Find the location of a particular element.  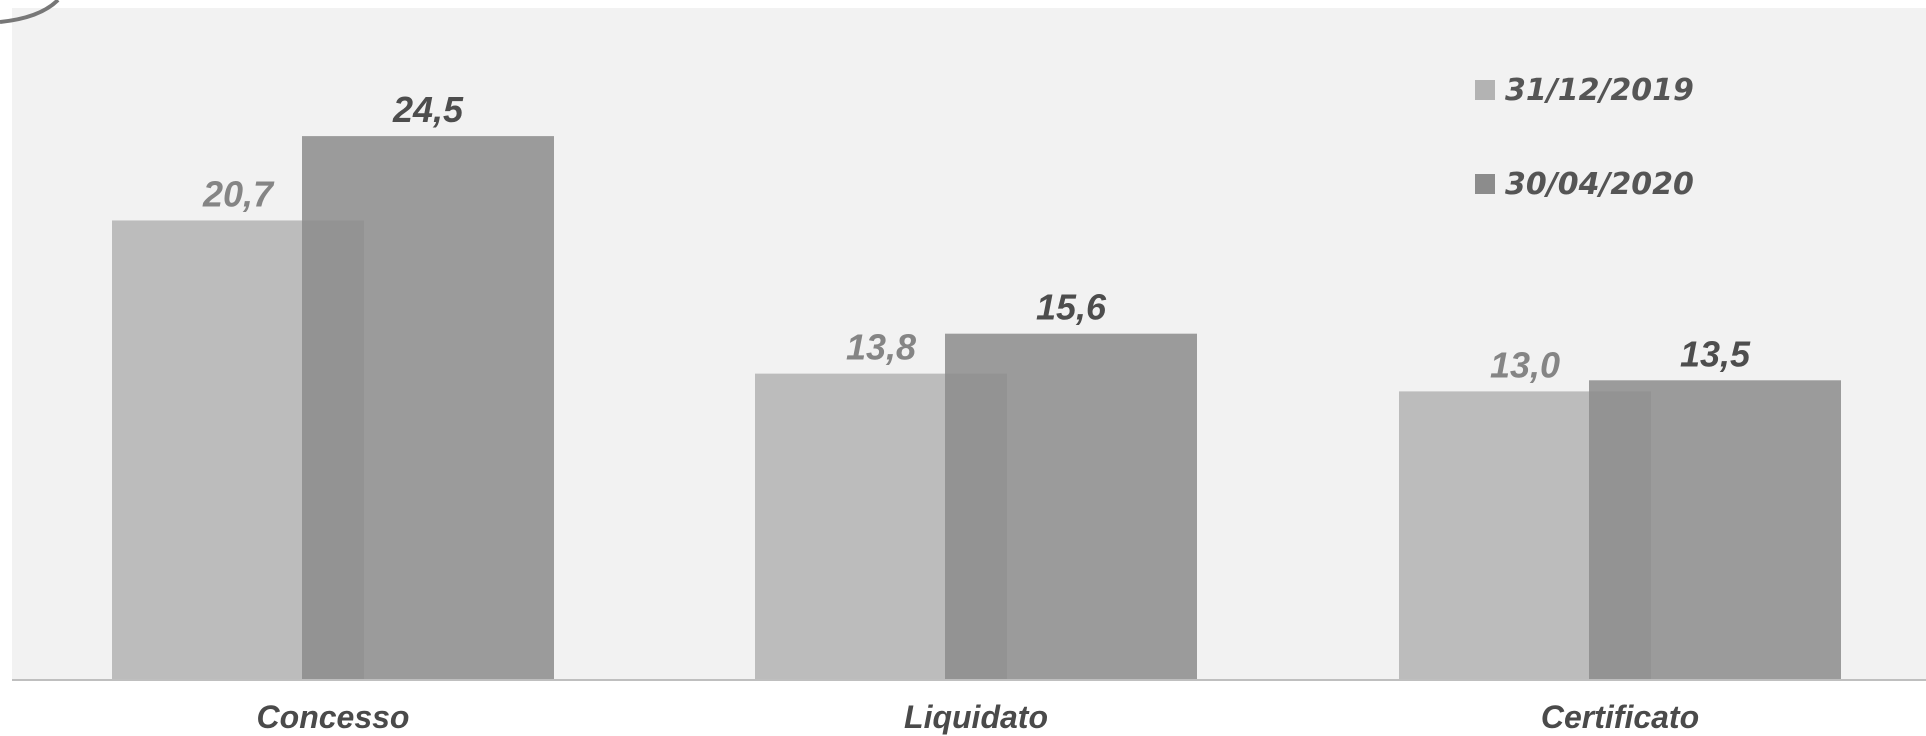

category-labels-group: Concesso Liquidato Certificato is located at coordinates (978, 717).